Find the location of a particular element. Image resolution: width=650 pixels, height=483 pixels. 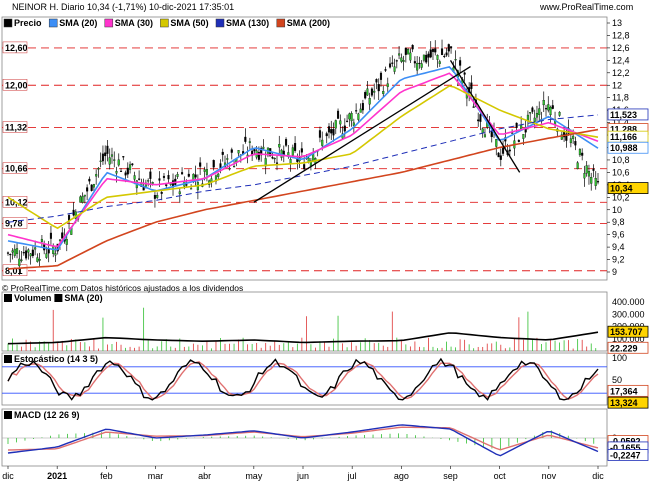

macd-line is located at coordinates (303, 440).